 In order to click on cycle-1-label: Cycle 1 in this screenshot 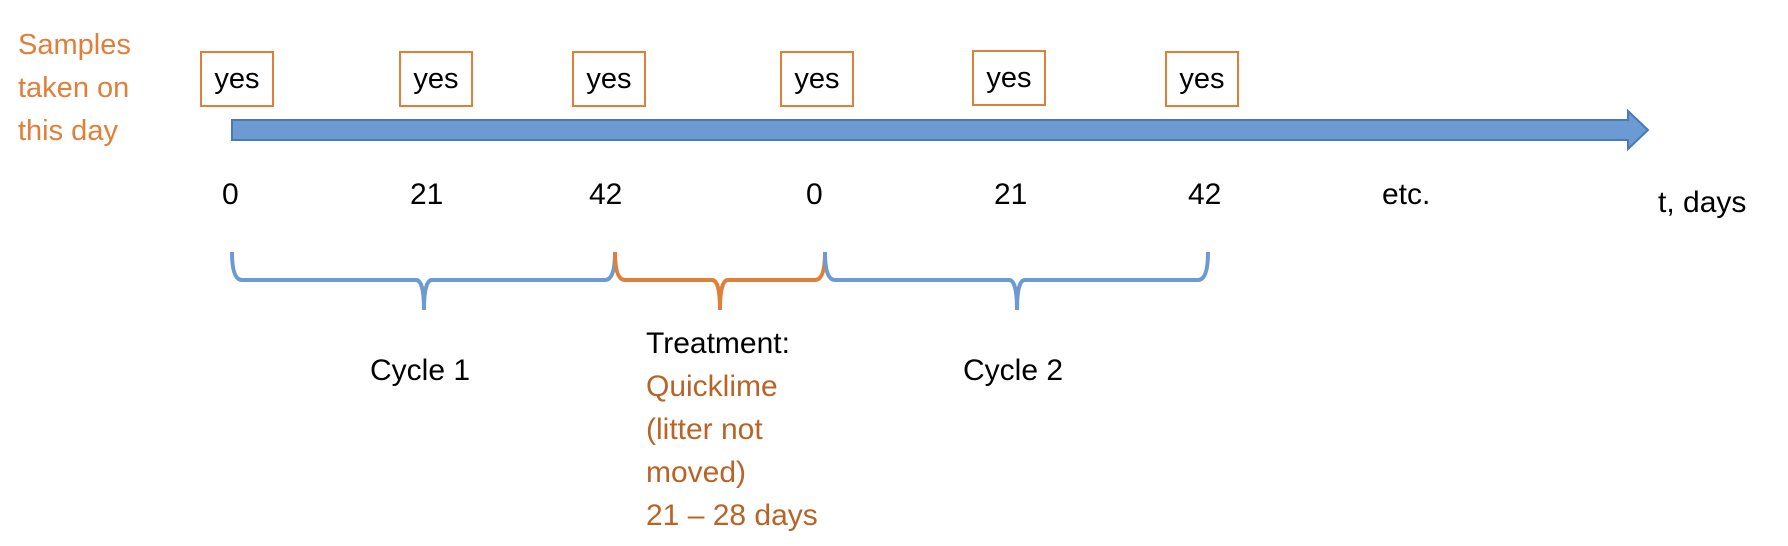, I will do `click(420, 370)`.